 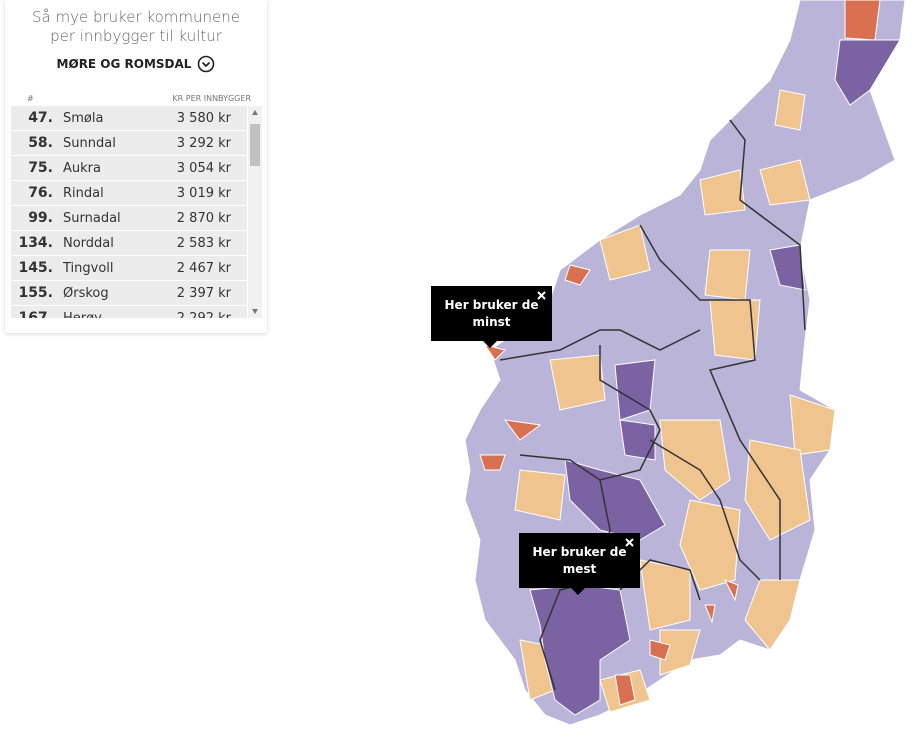 I want to click on cell-val: 3 019 kr, so click(x=203, y=193).